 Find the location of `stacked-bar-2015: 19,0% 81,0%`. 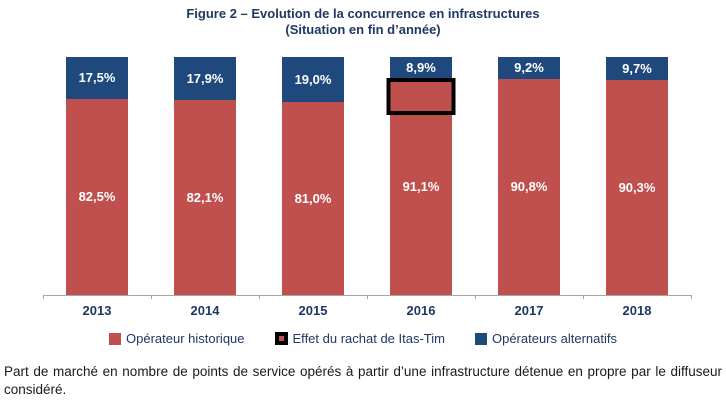

stacked-bar-2015: 19,0% 81,0% is located at coordinates (313, 176).